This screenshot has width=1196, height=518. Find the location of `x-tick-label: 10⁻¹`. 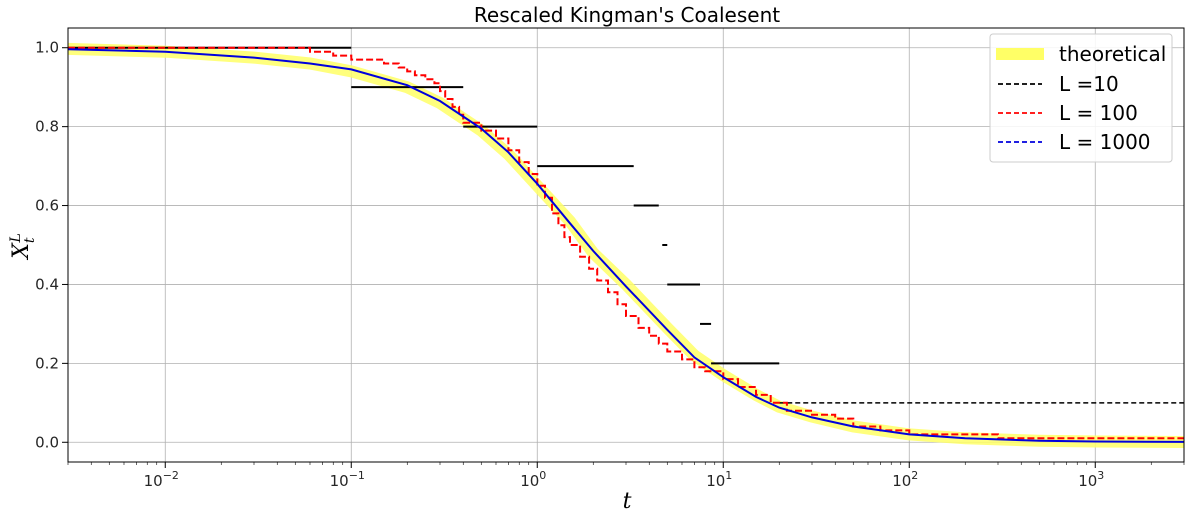

x-tick-label: 10⁻¹ is located at coordinates (347, 479).